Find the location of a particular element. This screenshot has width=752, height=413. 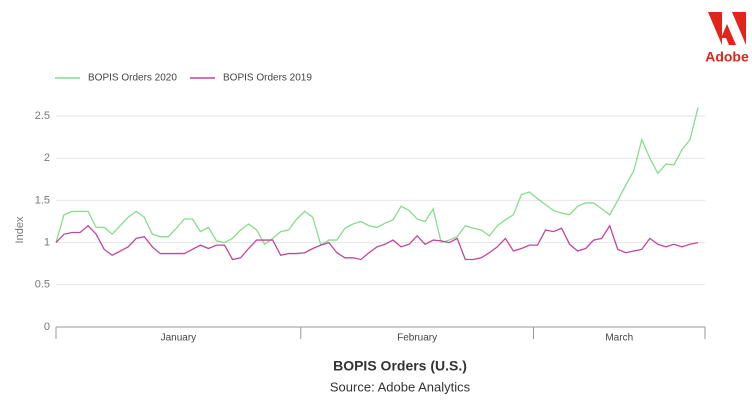

brand: Adobe is located at coordinates (727, 57).